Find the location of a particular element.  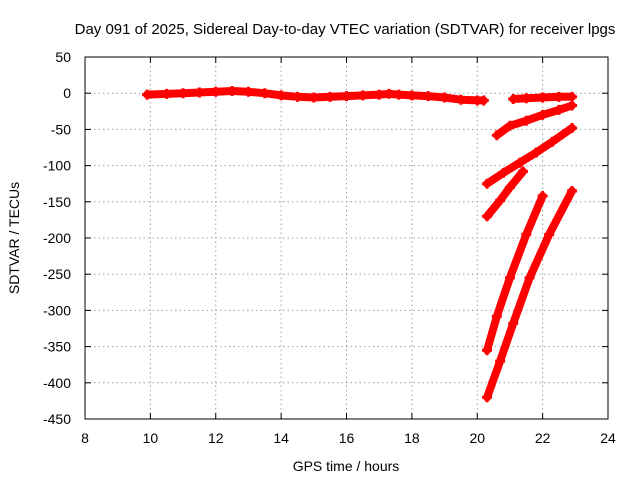

y-tick-label: -150 is located at coordinates (57, 202).